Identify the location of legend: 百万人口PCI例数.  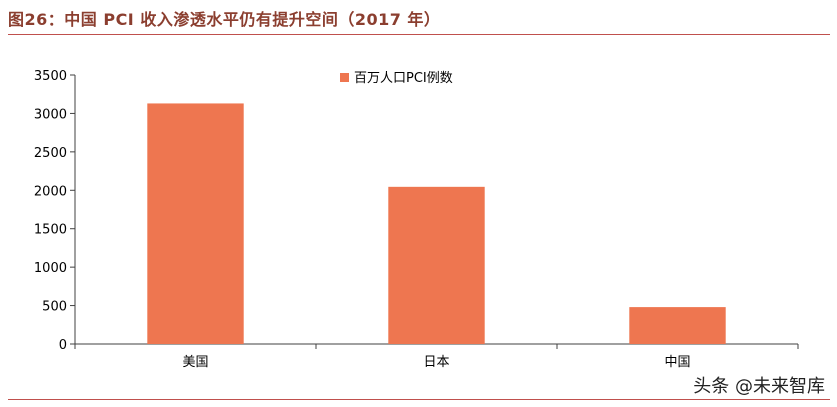
(396, 78).